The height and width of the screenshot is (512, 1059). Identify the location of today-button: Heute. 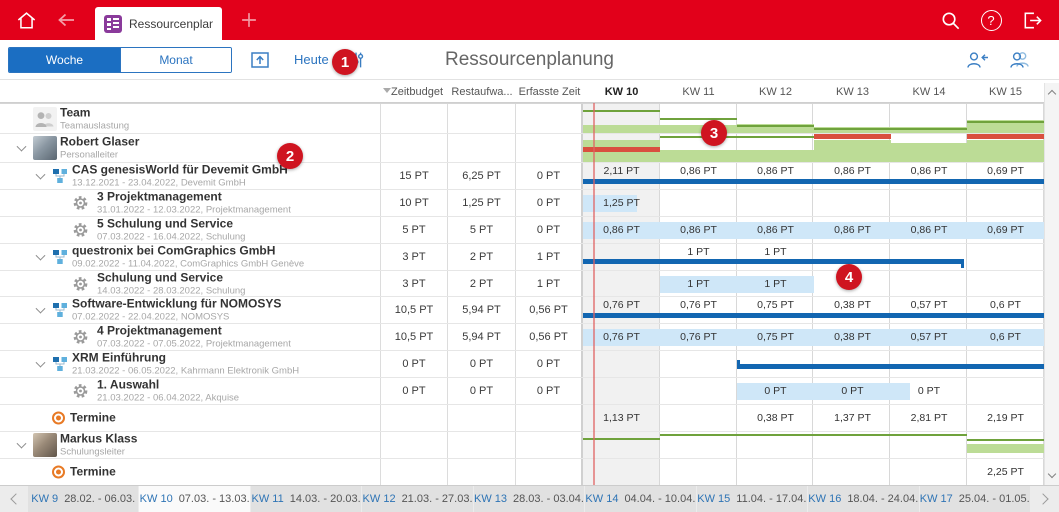
(311, 59).